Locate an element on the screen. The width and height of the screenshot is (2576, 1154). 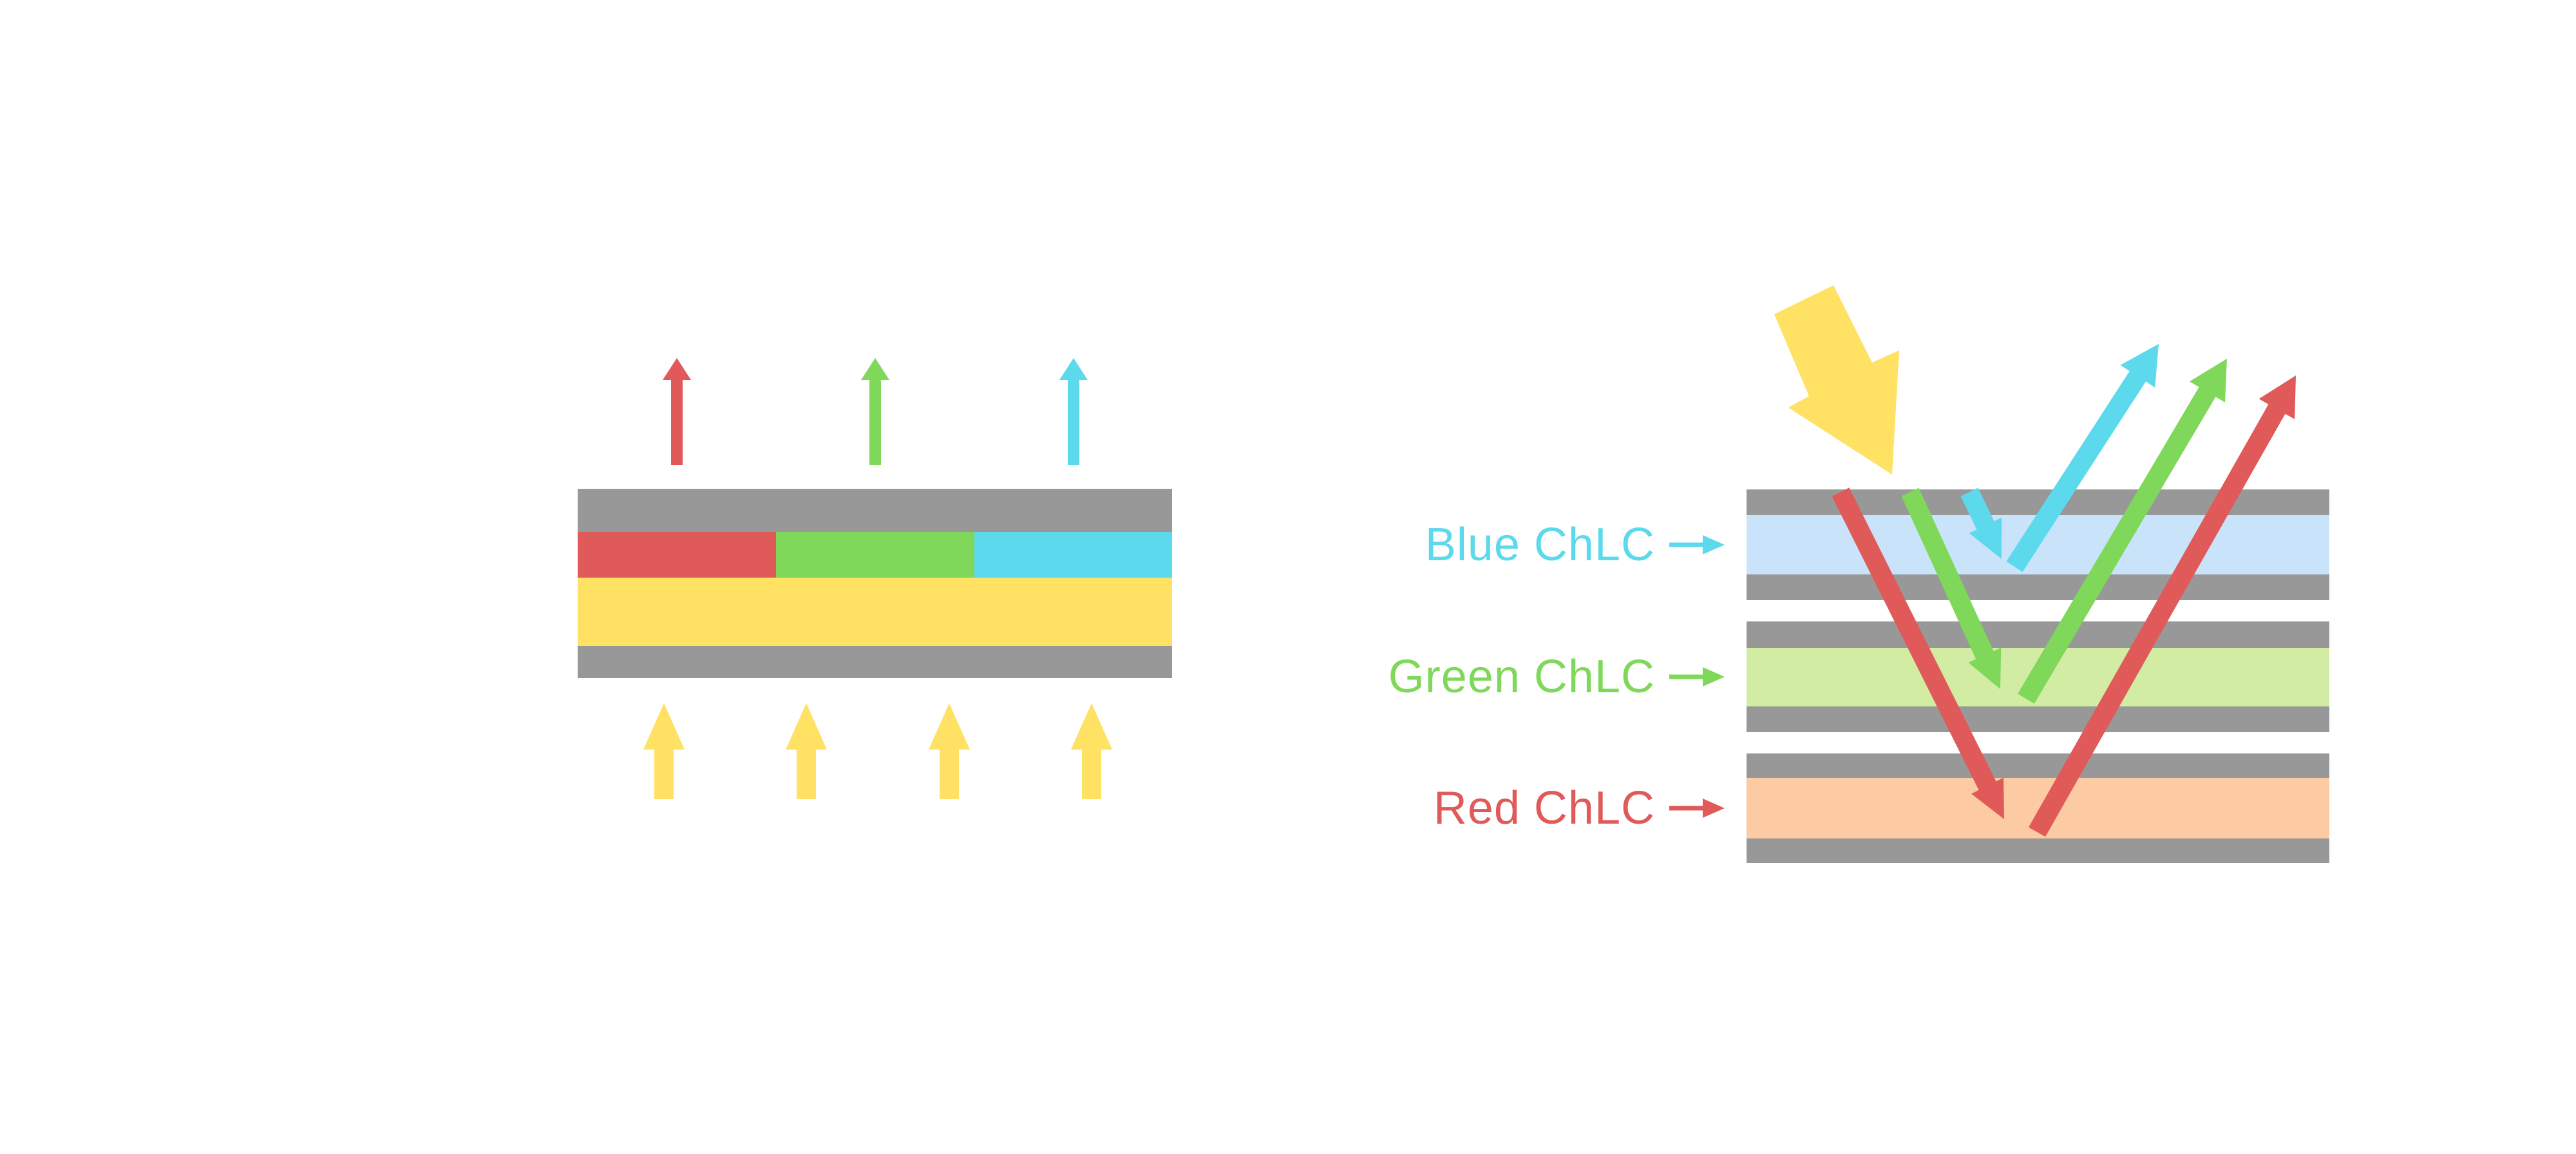
green-reflected-arrow is located at coordinates (2122, 531).